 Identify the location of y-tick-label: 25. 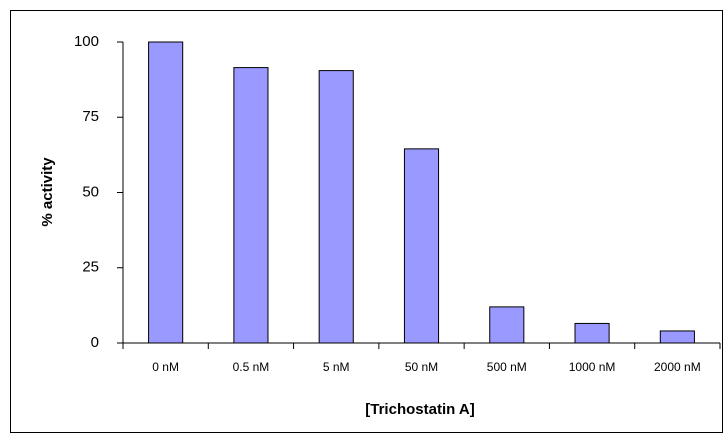
(90, 267).